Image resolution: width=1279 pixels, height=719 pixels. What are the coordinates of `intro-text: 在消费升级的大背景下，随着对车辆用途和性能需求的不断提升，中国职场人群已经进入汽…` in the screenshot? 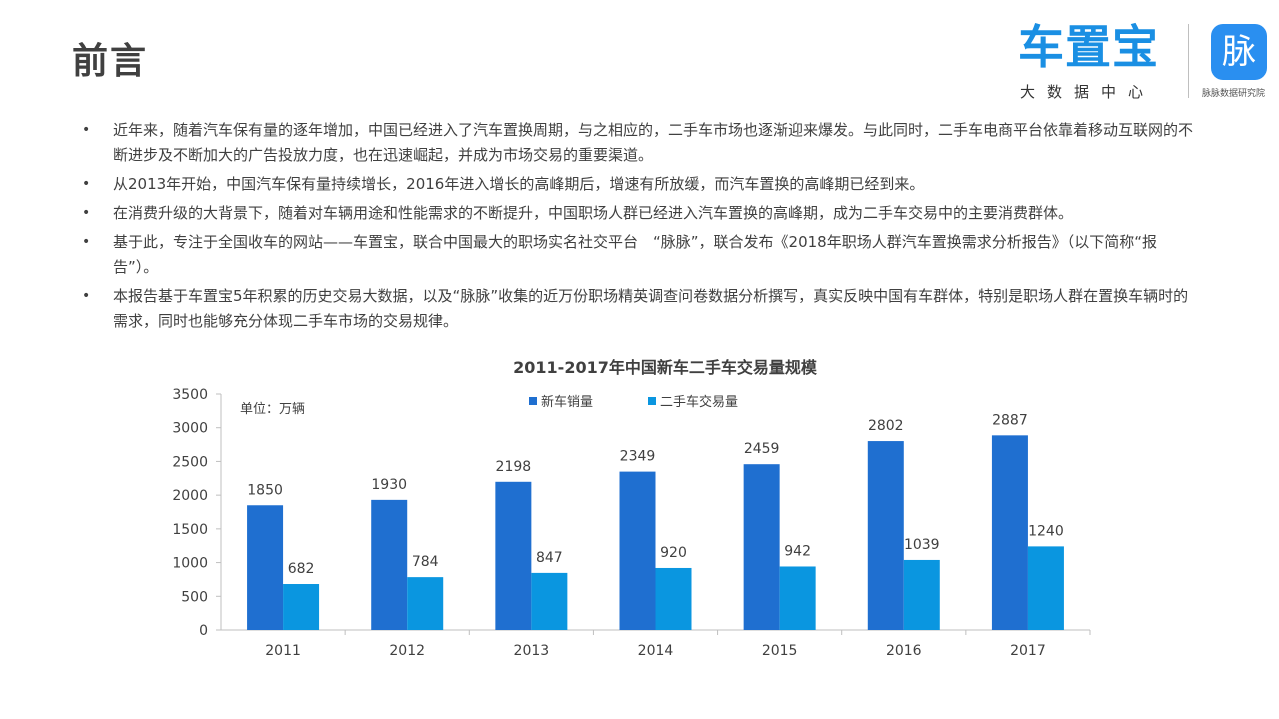 It's located at (593, 213).